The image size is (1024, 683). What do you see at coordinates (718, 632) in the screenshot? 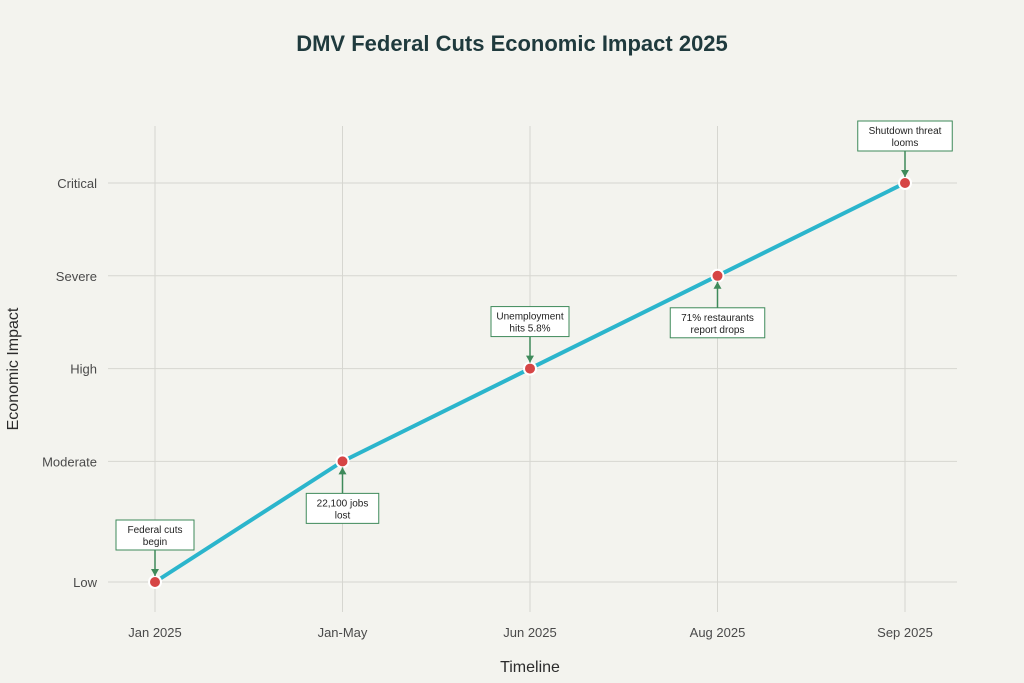
I see `x-tick-label: Aug 2025` at bounding box center [718, 632].